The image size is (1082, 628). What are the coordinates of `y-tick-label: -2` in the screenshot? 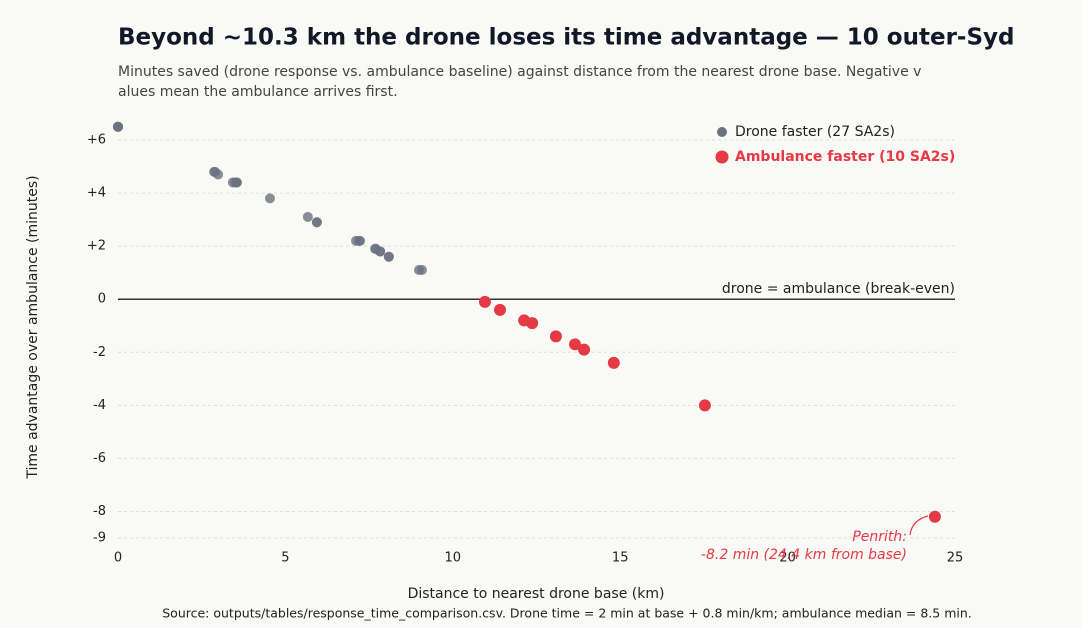 It's located at (99, 352).